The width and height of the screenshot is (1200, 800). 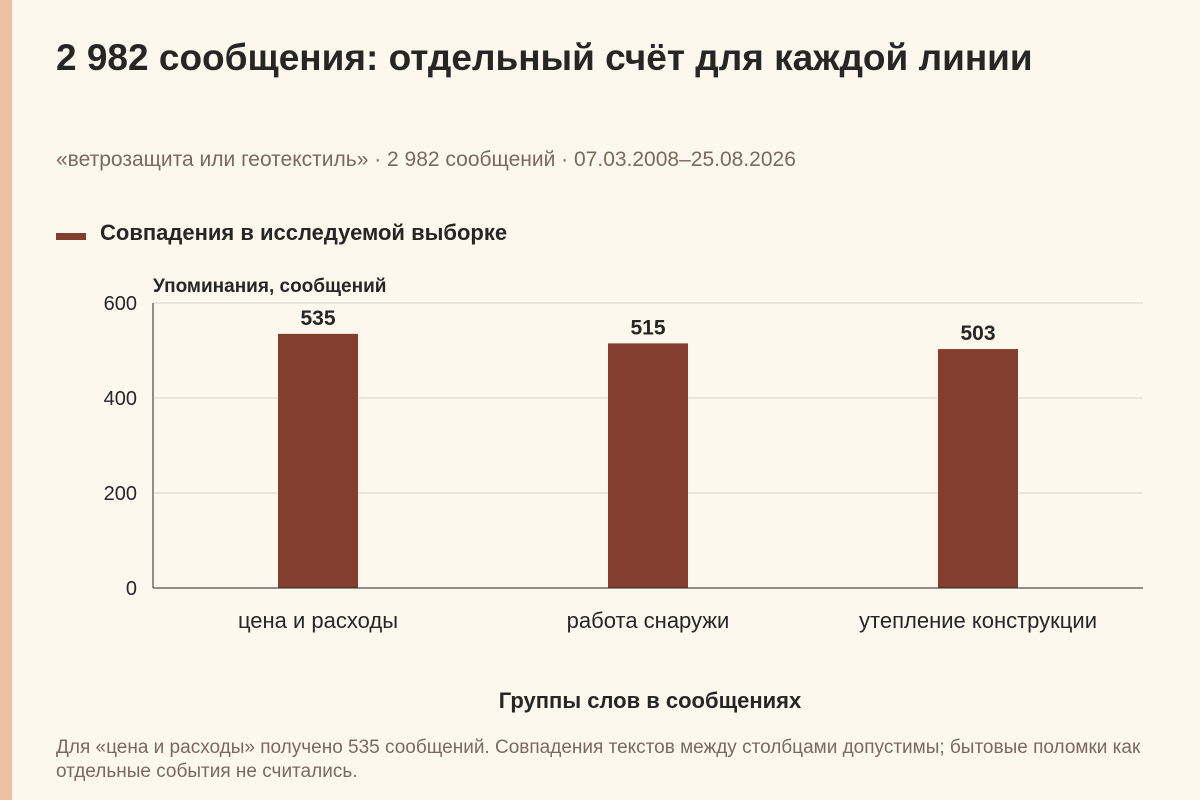 I want to click on y-tick-label: 0, so click(x=131, y=589).